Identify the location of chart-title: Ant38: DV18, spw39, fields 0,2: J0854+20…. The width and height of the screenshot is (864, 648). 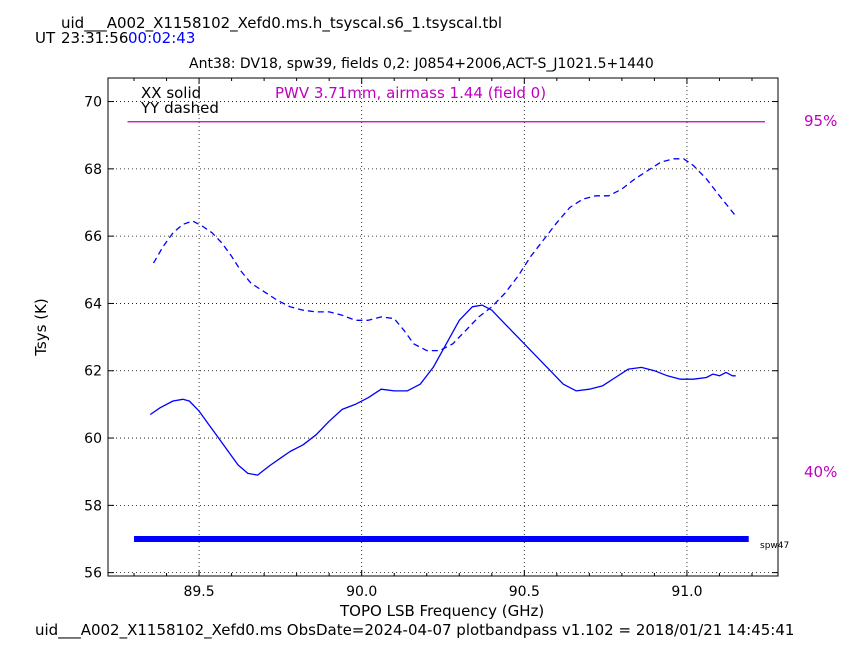
(421, 64).